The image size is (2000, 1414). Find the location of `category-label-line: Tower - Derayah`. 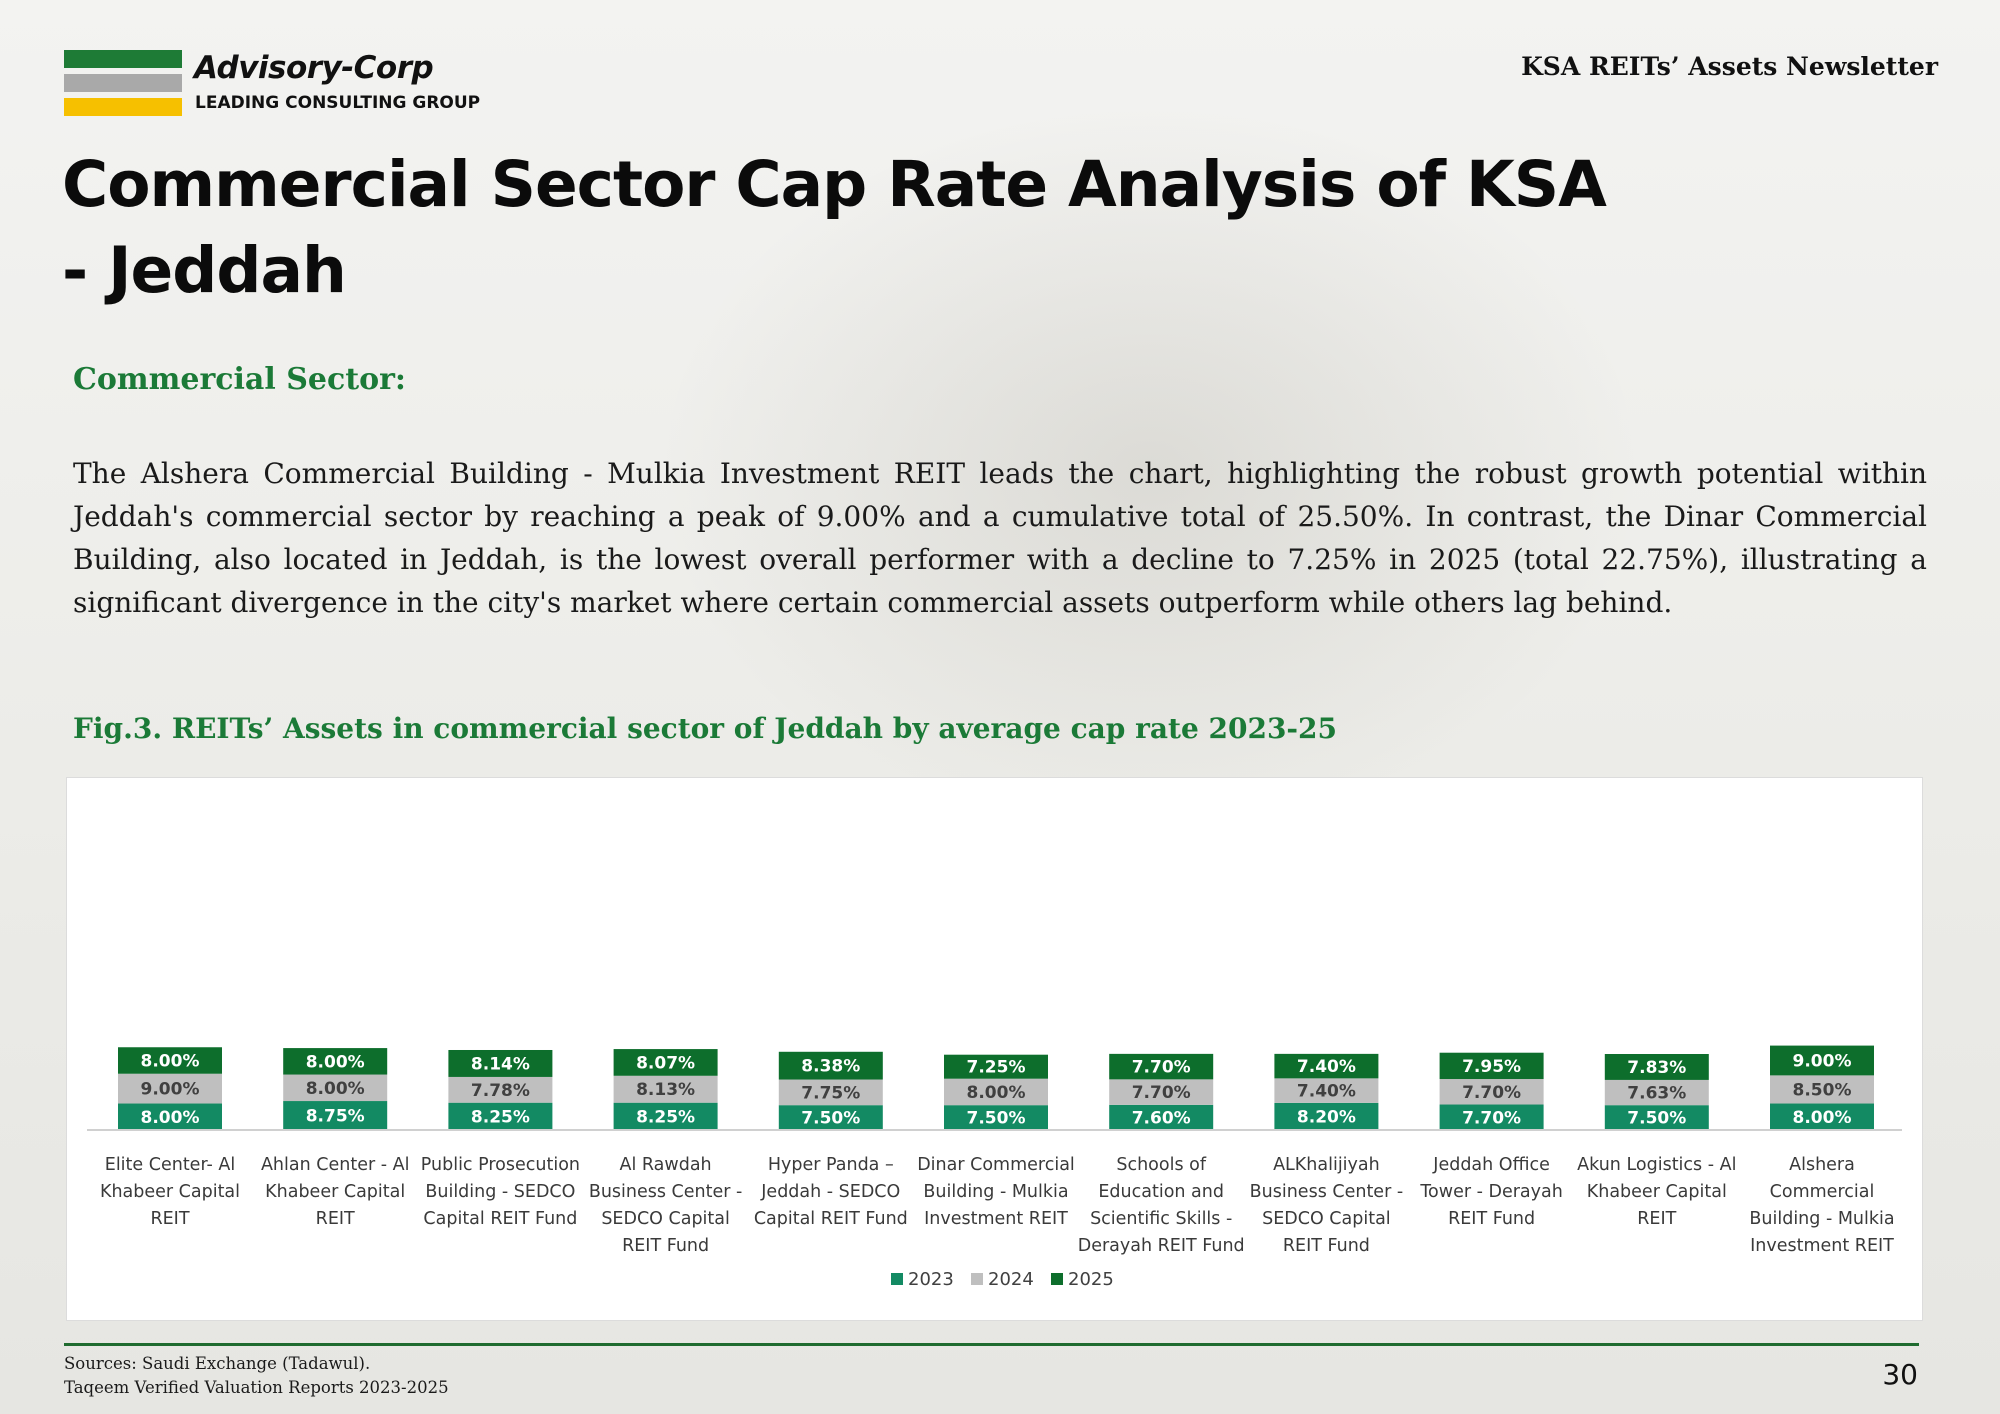

category-label-line: Tower - Derayah is located at coordinates (1490, 1192).